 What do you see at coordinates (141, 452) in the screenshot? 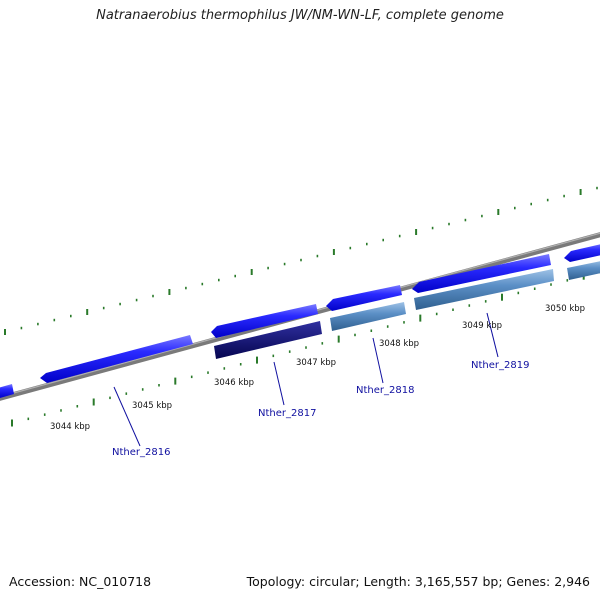
I see `gene-label-Nther_2816: Nther_2816` at bounding box center [141, 452].